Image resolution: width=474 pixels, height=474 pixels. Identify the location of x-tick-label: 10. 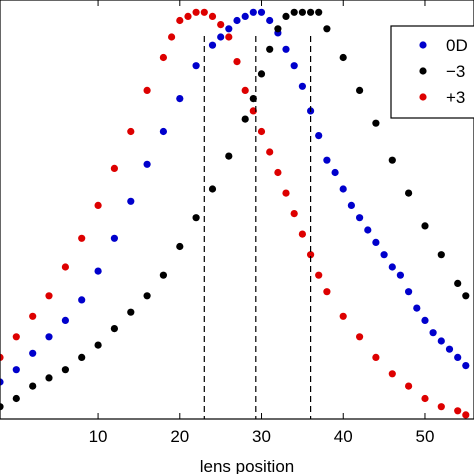
(98, 436).